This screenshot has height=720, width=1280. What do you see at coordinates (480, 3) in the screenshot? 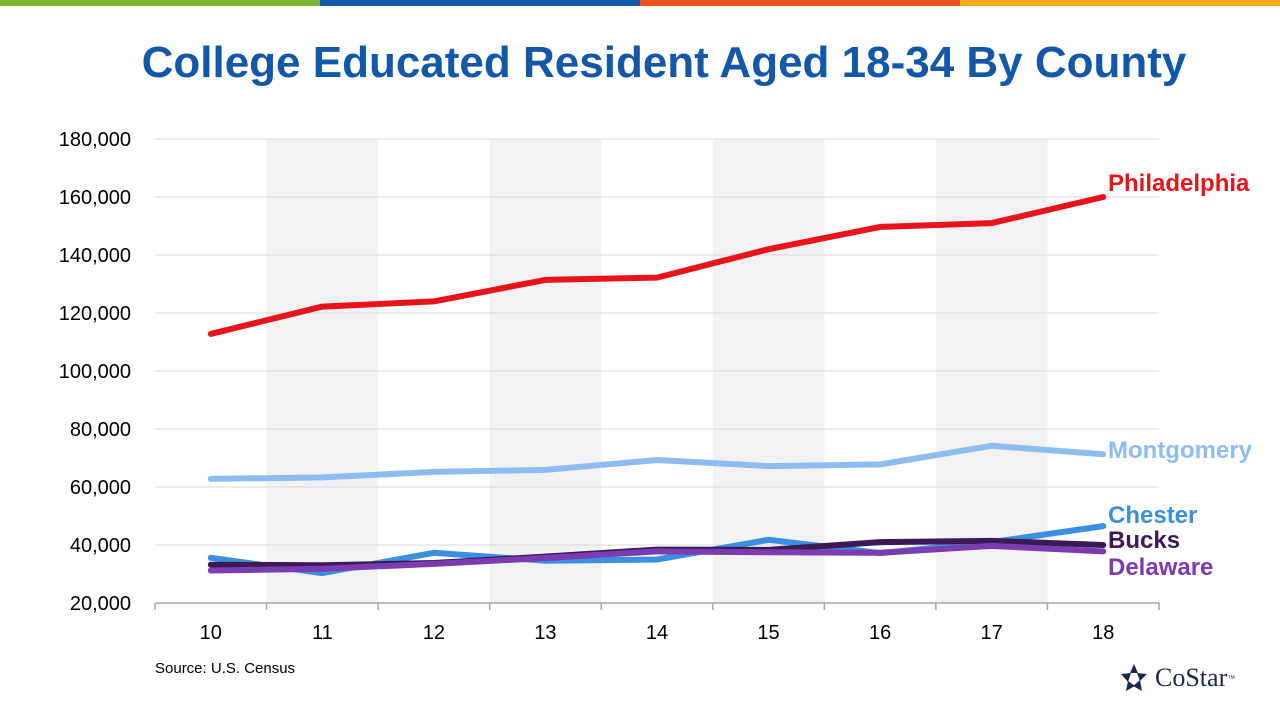
I see `top-bar-segment-blue` at bounding box center [480, 3].